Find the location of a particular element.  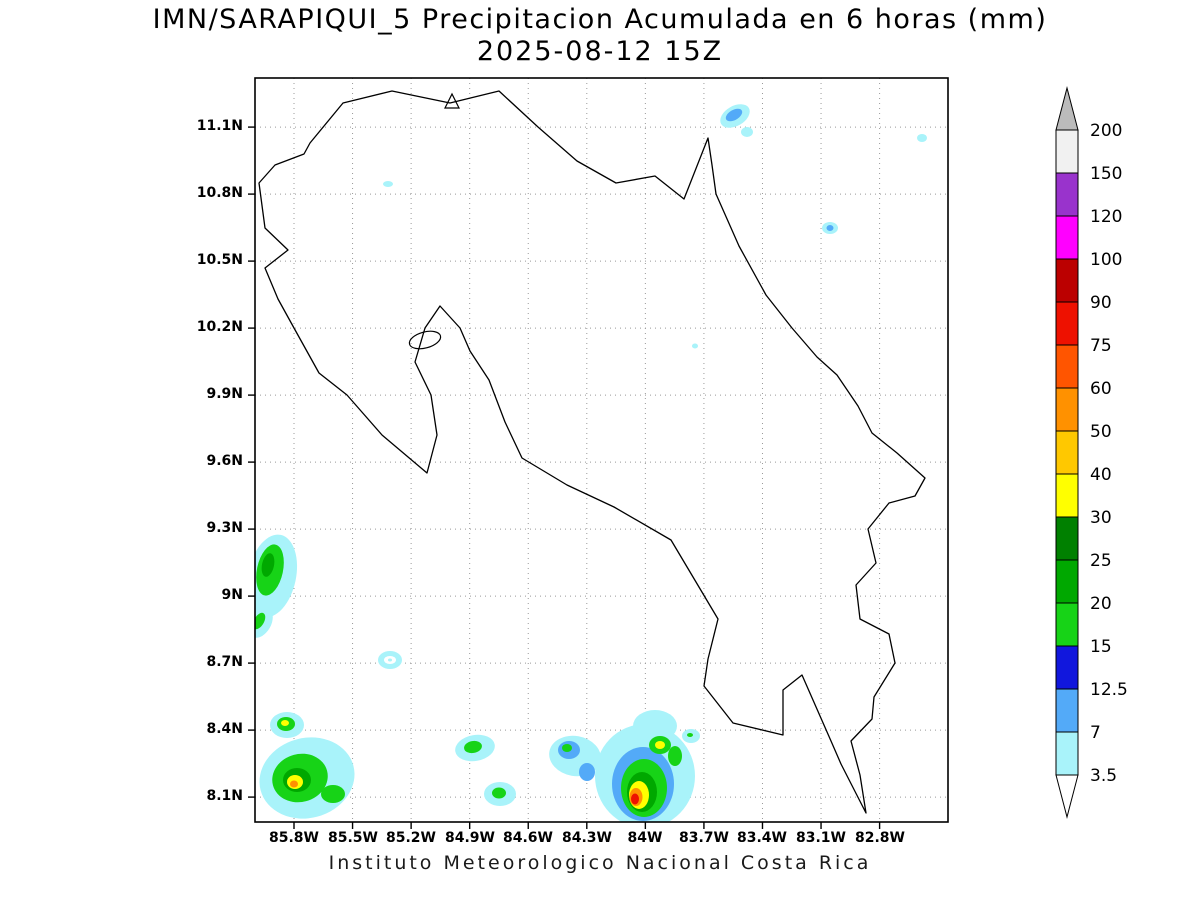

lat-tick-label: 8.1N is located at coordinates (224, 796).